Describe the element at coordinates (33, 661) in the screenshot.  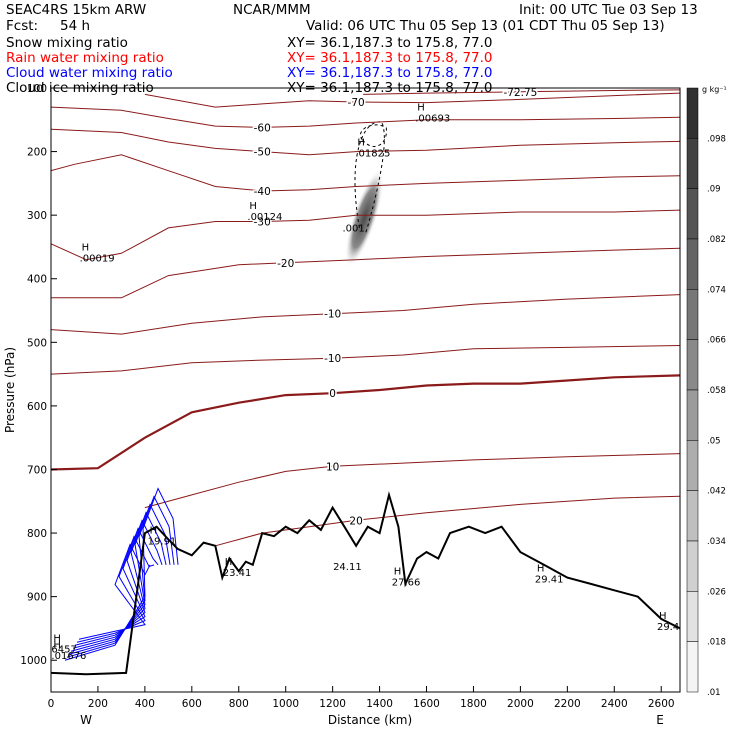
I see `y-tick-label: 1000` at that location.